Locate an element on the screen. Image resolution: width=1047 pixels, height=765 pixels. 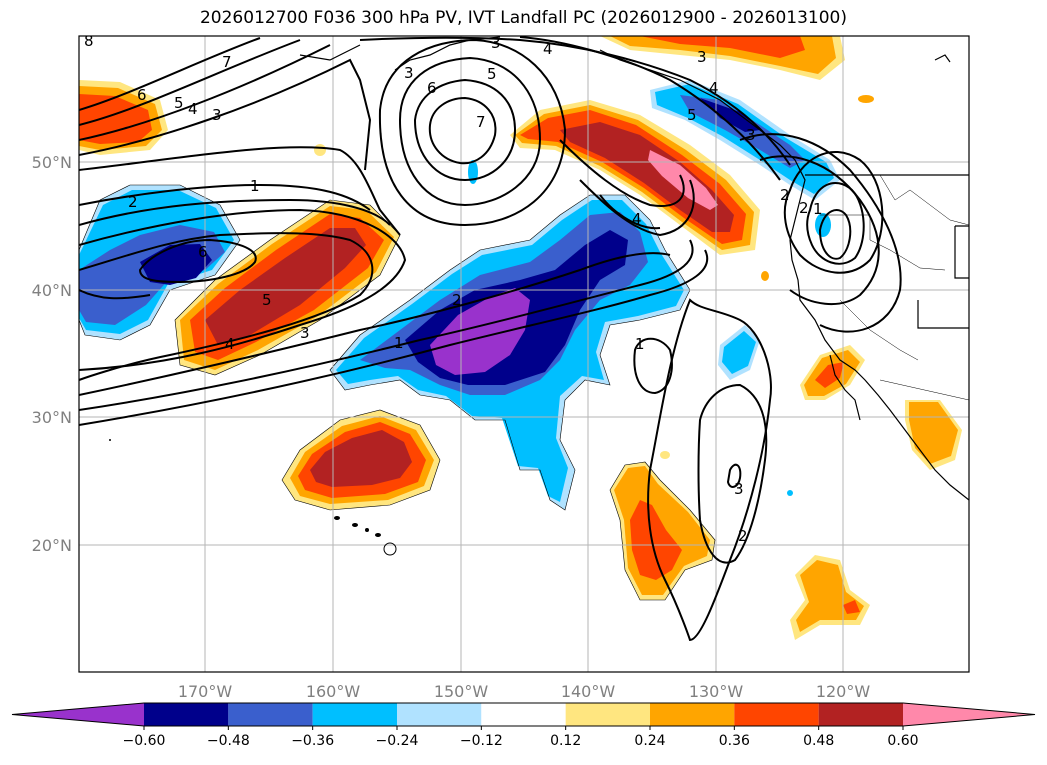
hawaii-islands is located at coordinates (253, 497).